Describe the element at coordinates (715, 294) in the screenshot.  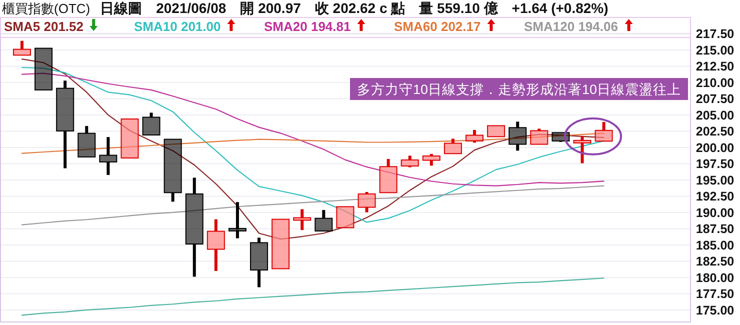
I see `y-tick-label: 177.50` at that location.